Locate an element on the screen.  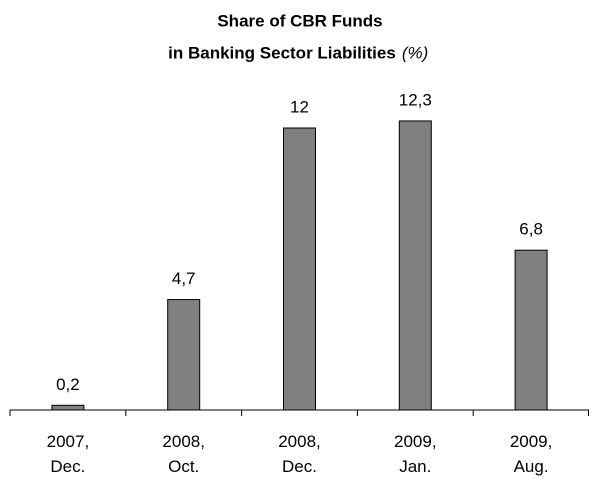
data-label: 6,8 is located at coordinates (531, 229).